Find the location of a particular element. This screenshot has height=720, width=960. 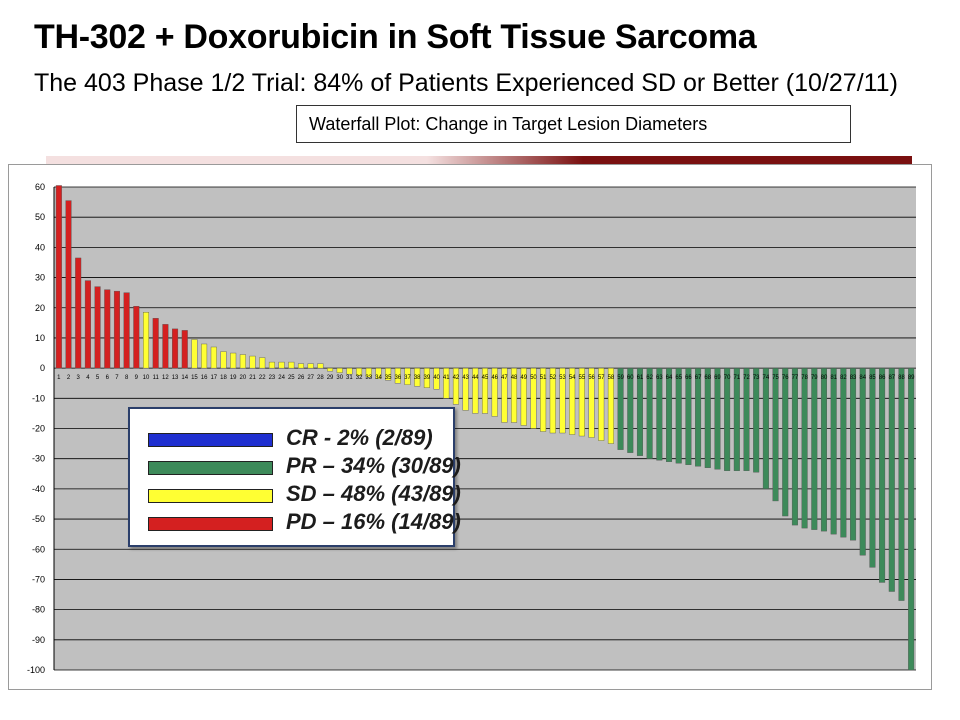

x-tick-label: 37 is located at coordinates (407, 378).